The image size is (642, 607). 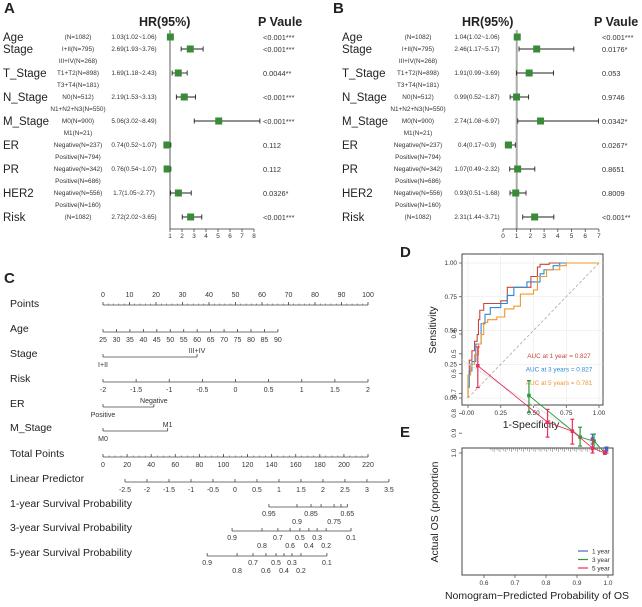 I want to click on nomogram-tick-label: 1.5, so click(x=301, y=490).